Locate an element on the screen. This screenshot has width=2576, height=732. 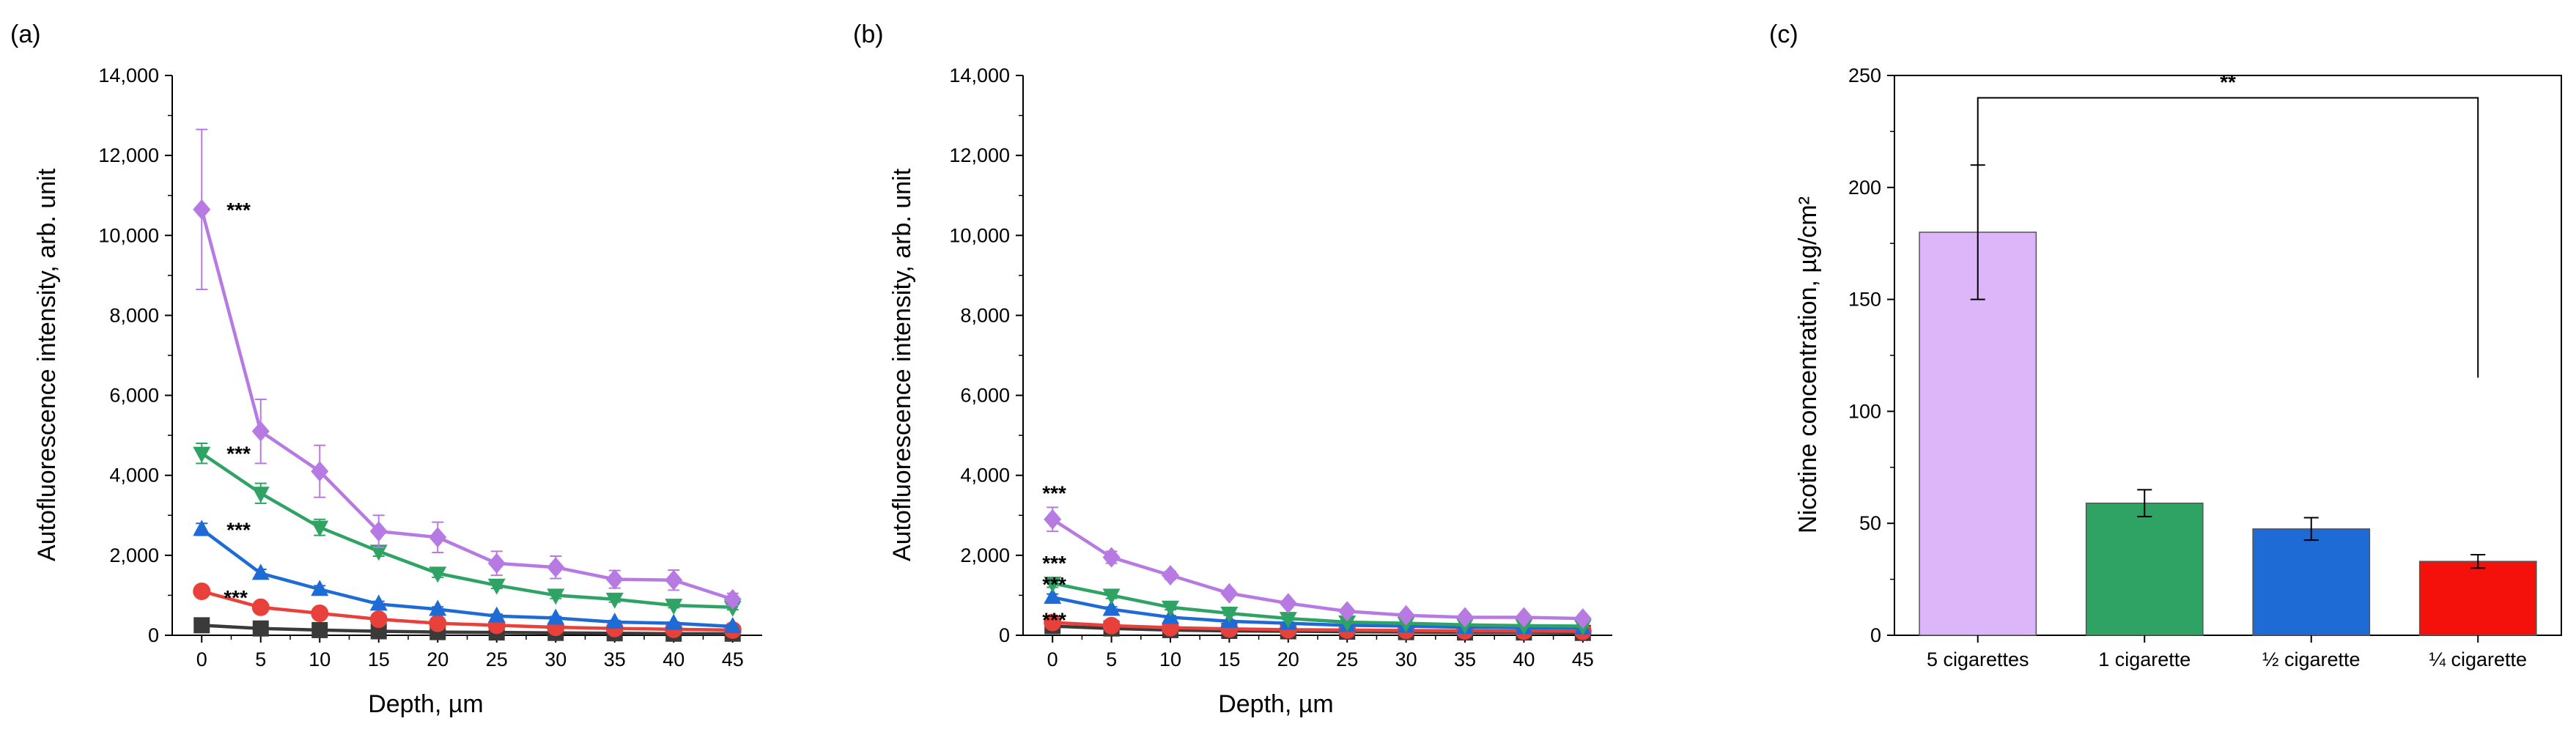
panel-a-y-tick-label: 4,000 is located at coordinates (134, 476).